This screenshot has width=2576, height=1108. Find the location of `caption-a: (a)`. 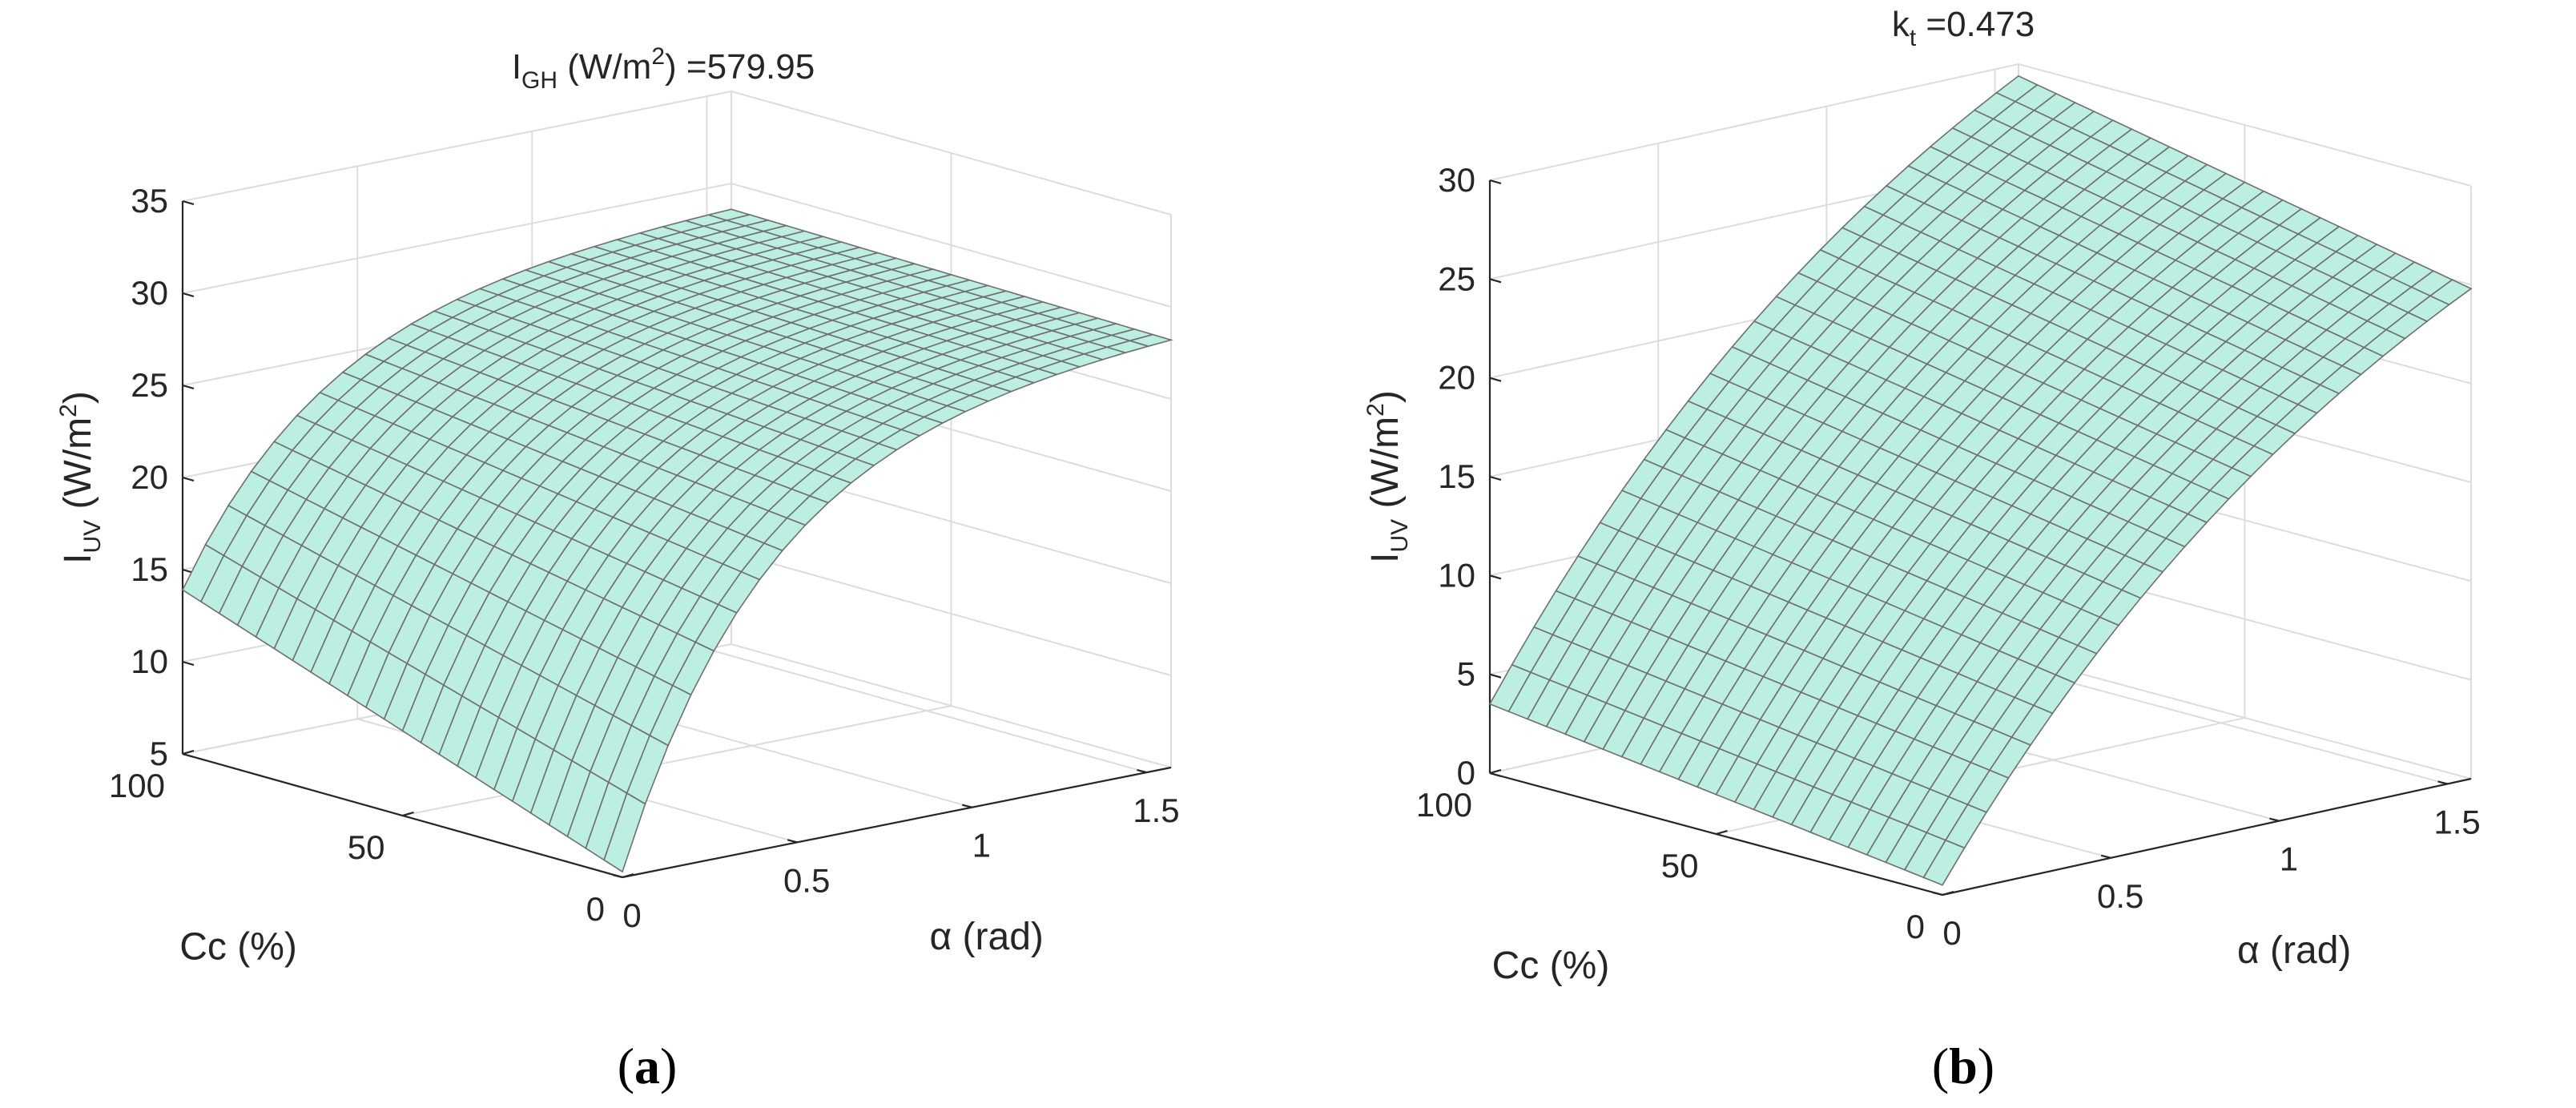

caption-a: (a) is located at coordinates (648, 1065).